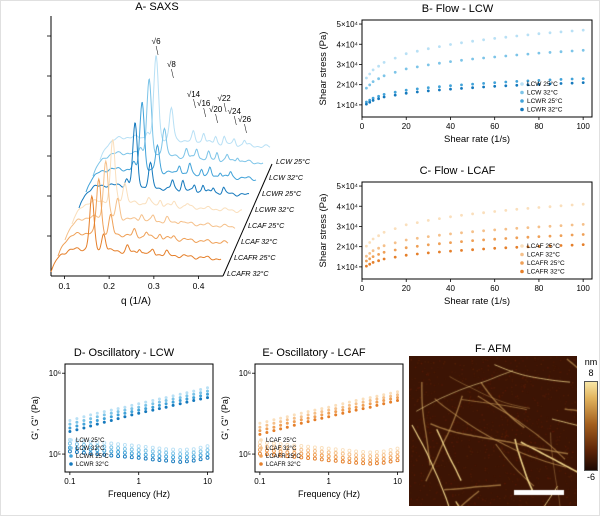 The height and width of the screenshot is (516, 600). I want to click on panel-e-title: E- Oscillatory - LCAF, so click(314, 353).